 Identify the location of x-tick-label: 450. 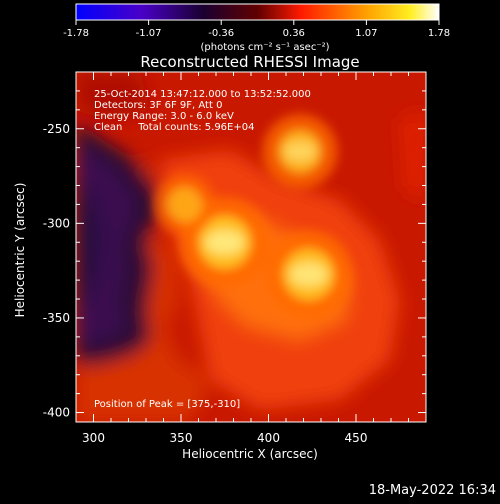
(356, 438).